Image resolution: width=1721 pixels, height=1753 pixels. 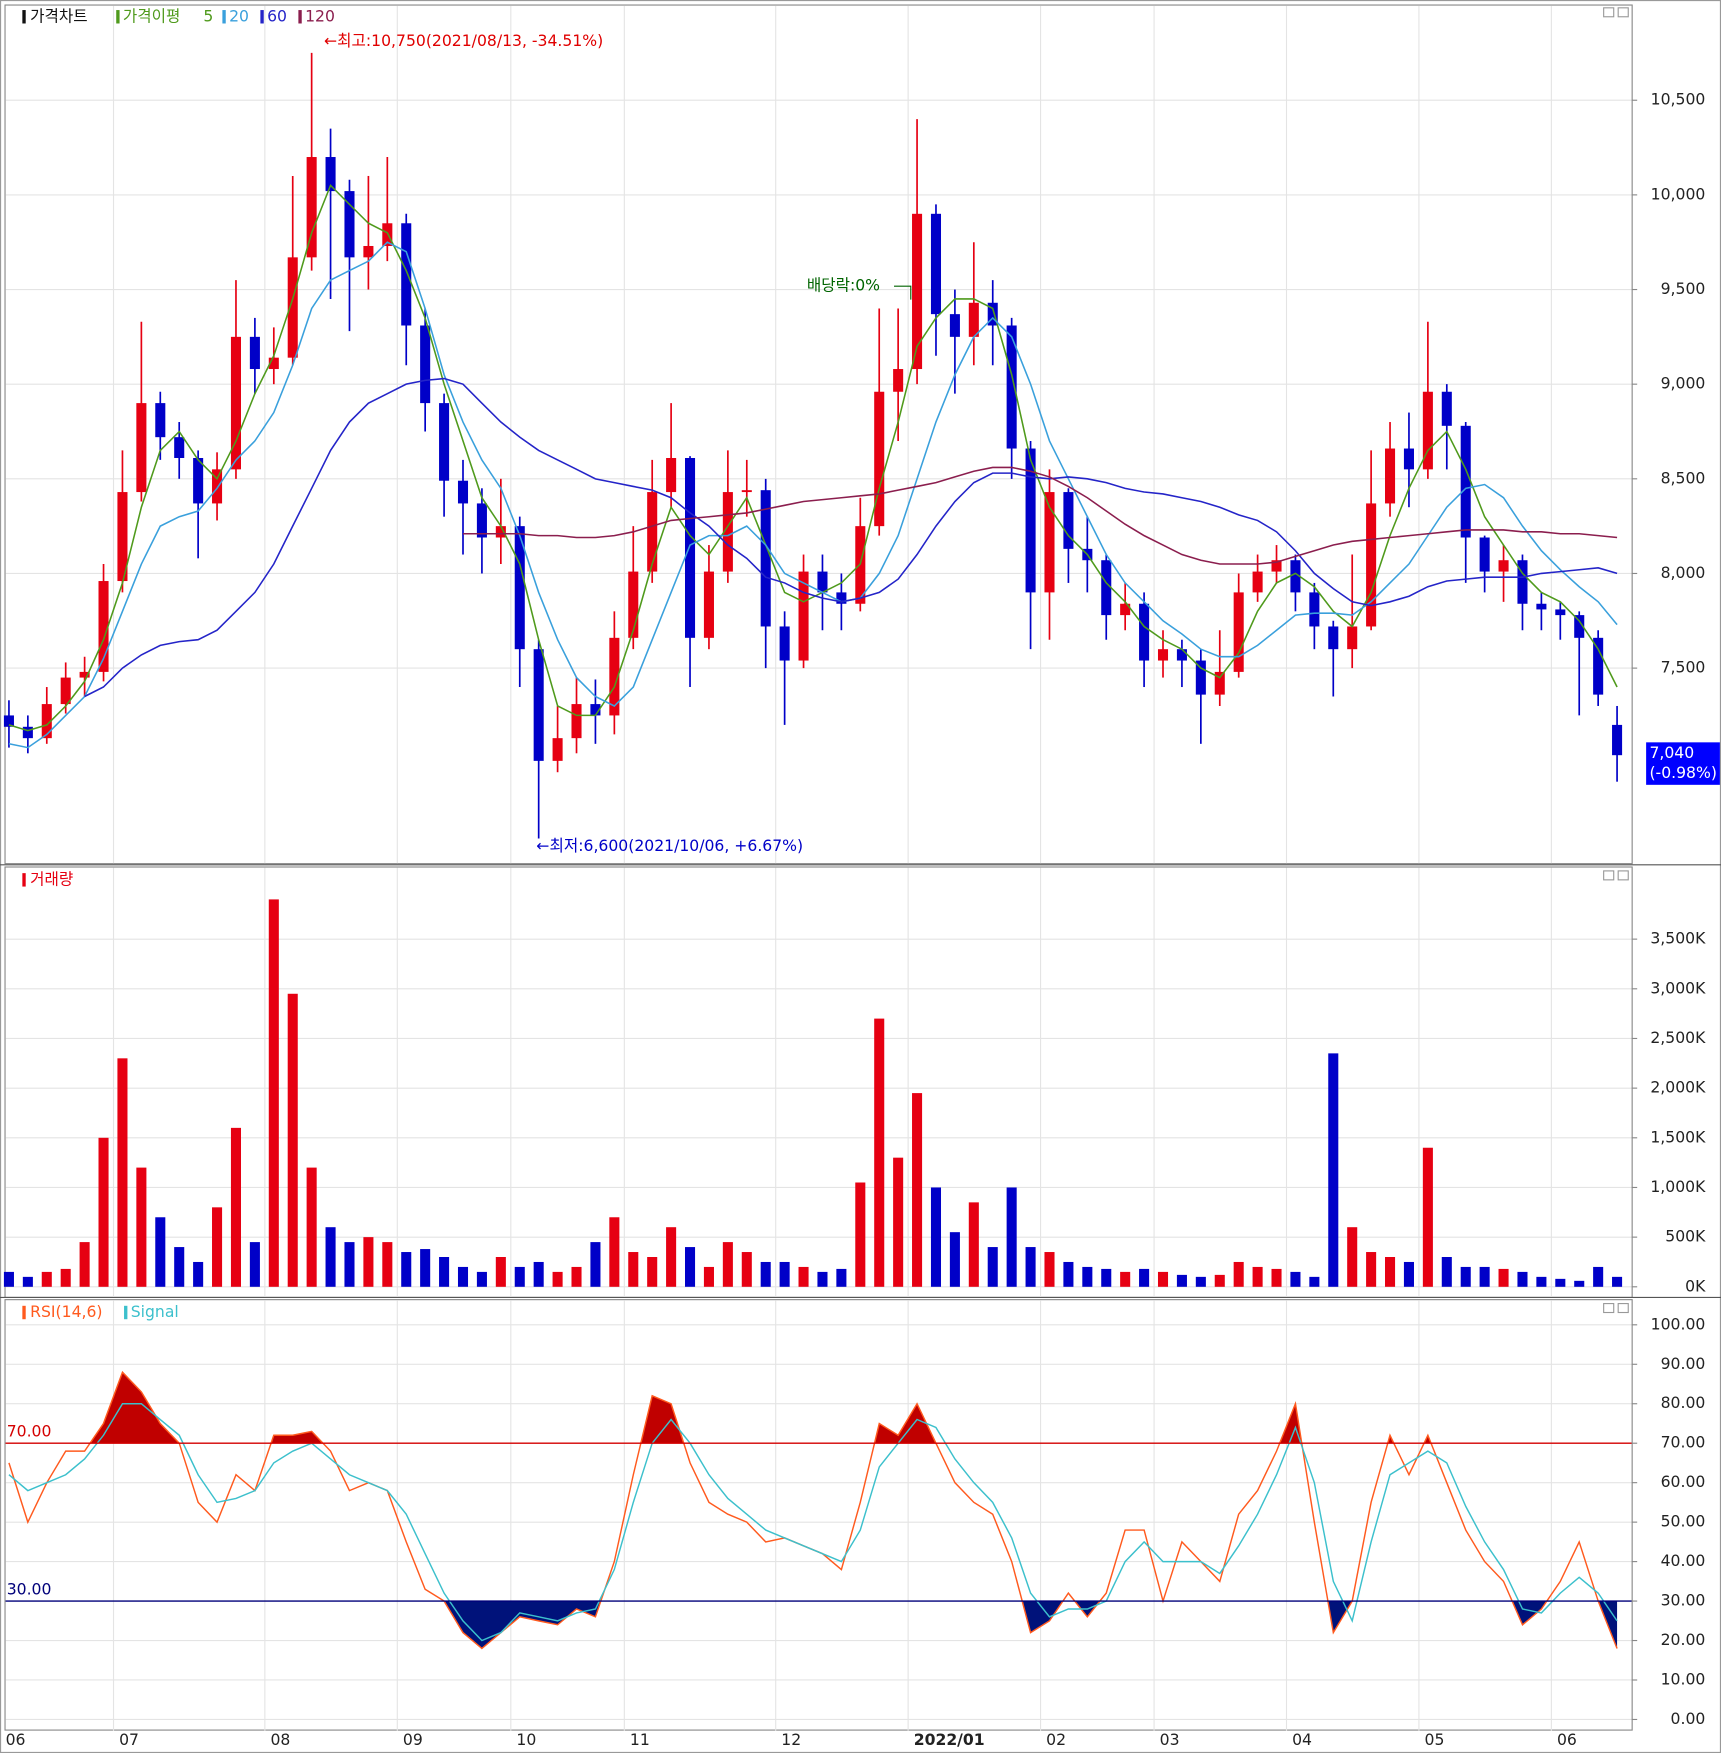 I want to click on y-tick-label: 90.00, so click(x=1683, y=1363).